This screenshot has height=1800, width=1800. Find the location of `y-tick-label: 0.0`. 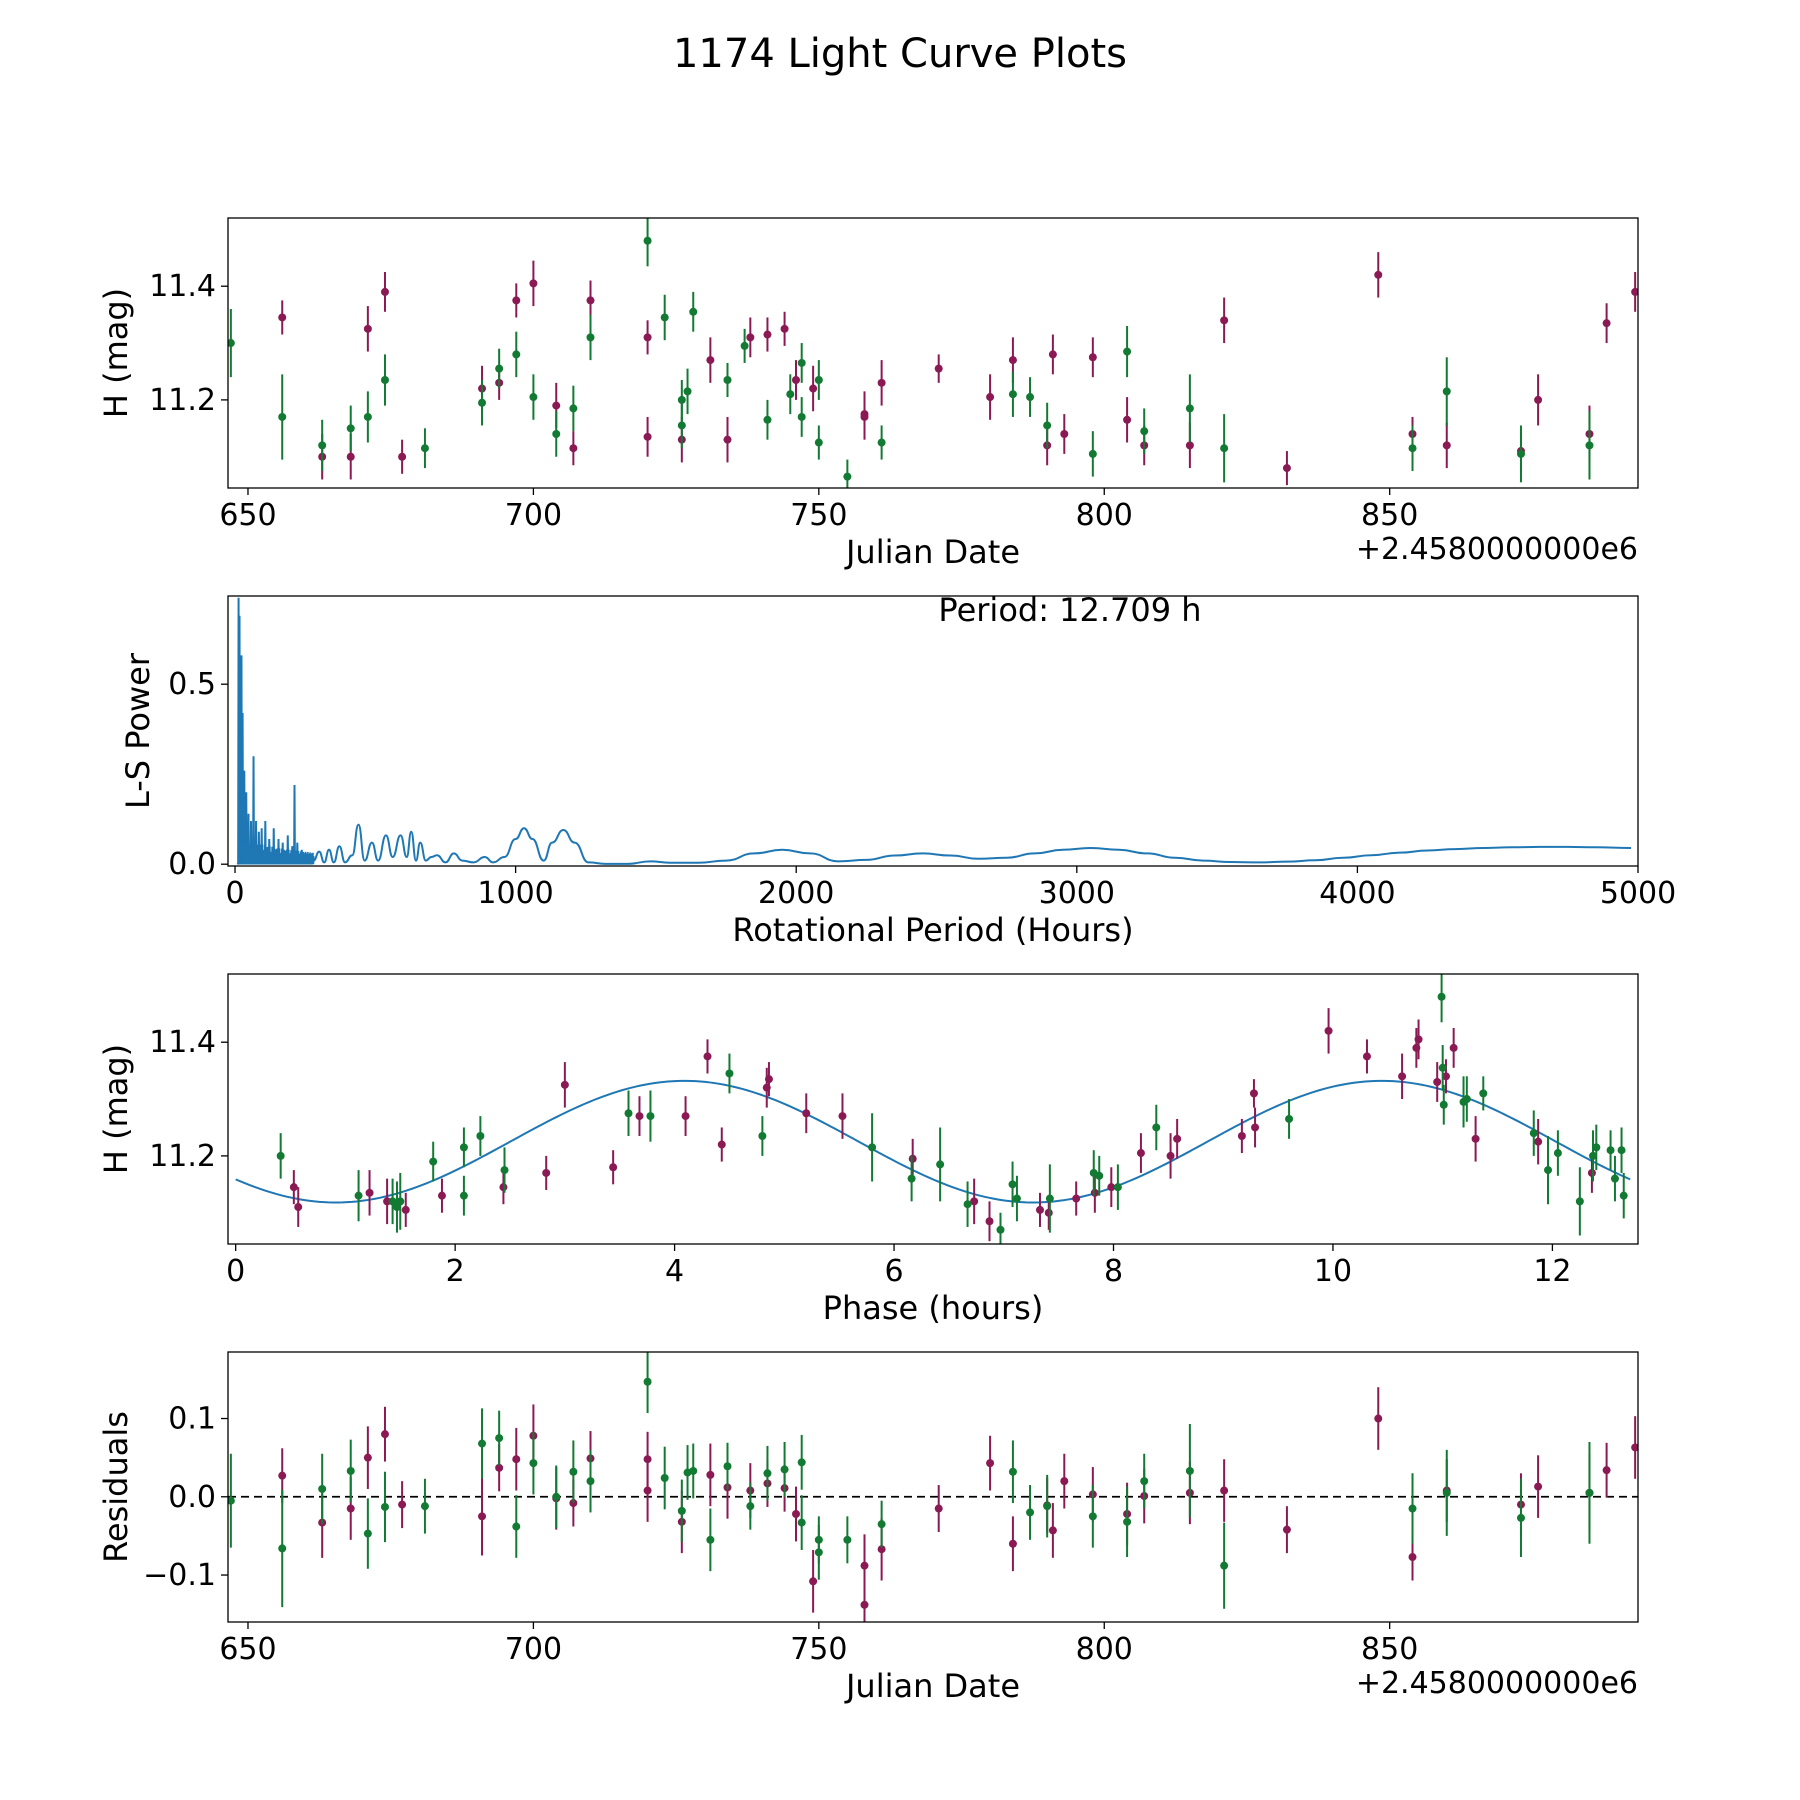

y-tick-label: 0.0 is located at coordinates (192, 864).